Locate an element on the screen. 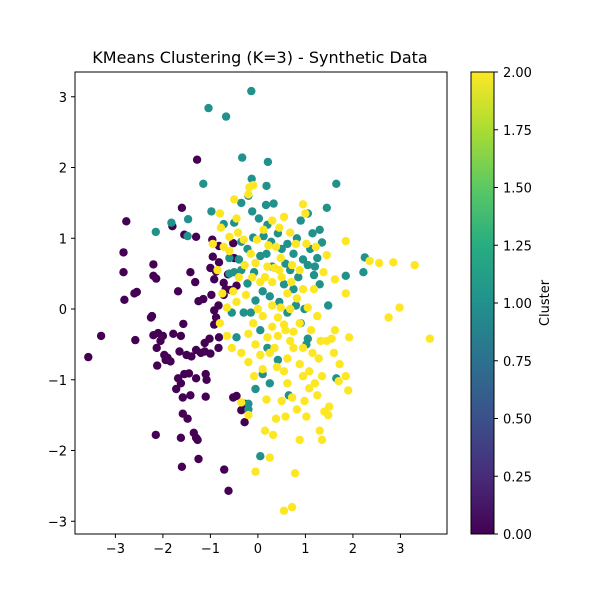  colorbar-tick-label: 1.00 is located at coordinates (517, 304).